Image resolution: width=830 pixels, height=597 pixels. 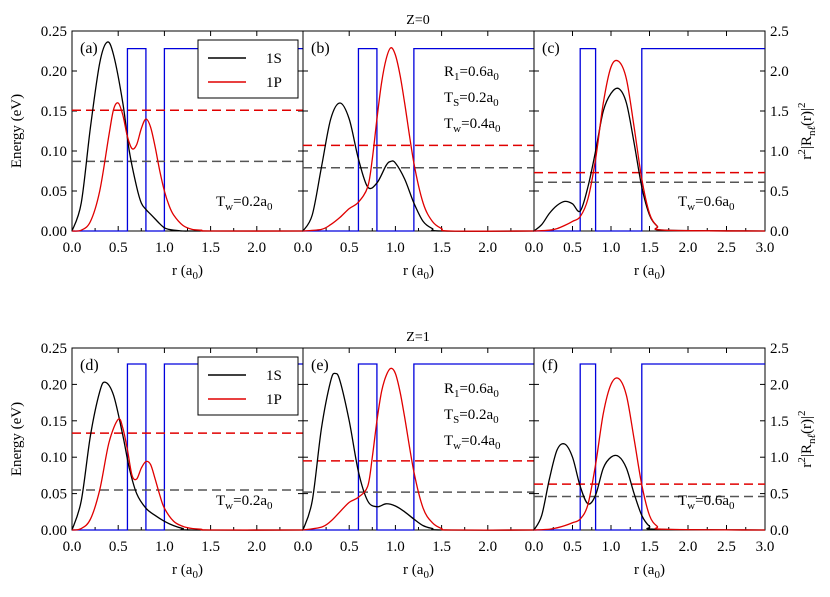 What do you see at coordinates (496, 420) in the screenshot?
I see `param-unit-sub: 0` at bounding box center [496, 420].